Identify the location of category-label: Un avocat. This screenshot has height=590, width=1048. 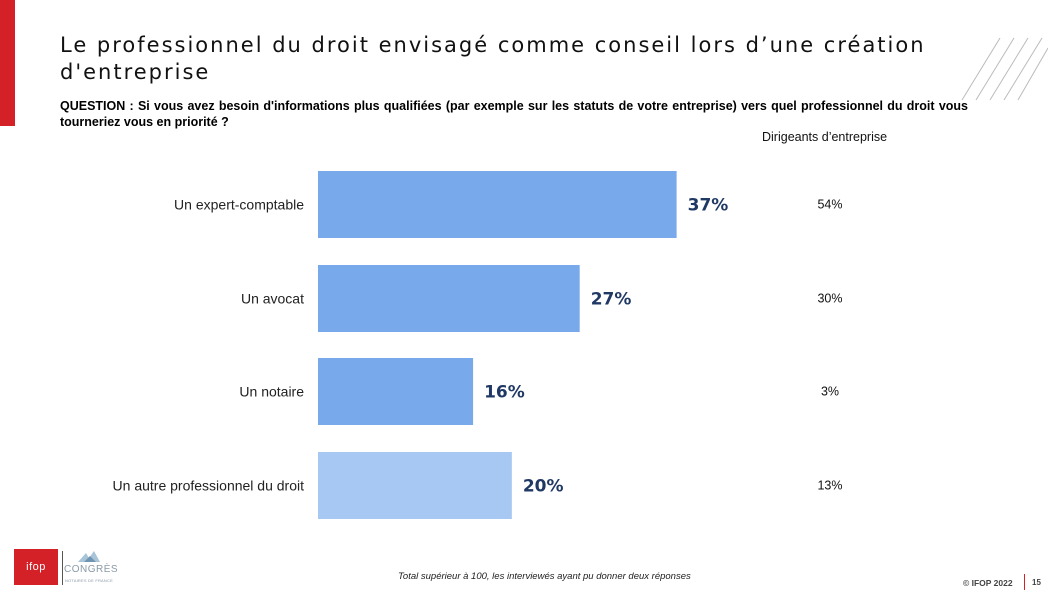
(272, 299).